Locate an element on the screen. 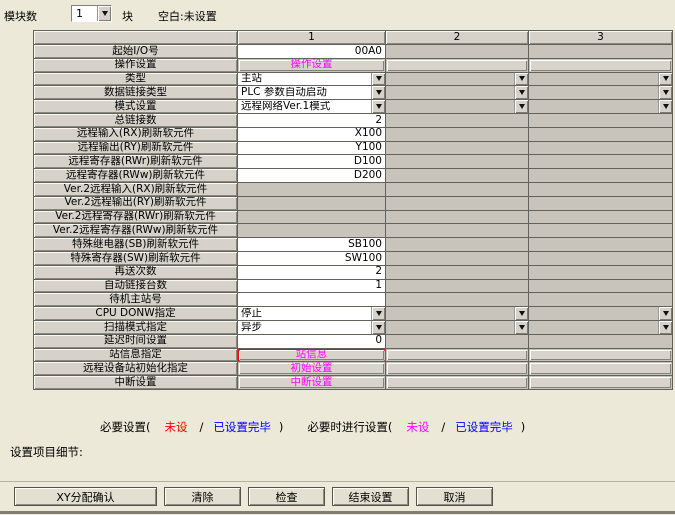 The width and height of the screenshot is (675, 515). value-cell: D200 is located at coordinates (312, 176).